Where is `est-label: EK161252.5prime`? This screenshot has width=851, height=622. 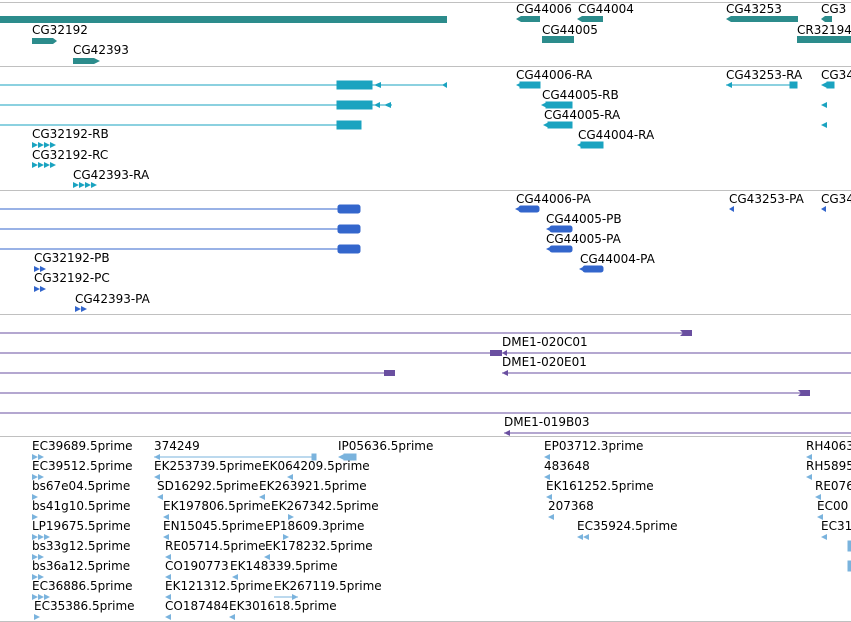 est-label: EK161252.5prime is located at coordinates (600, 486).